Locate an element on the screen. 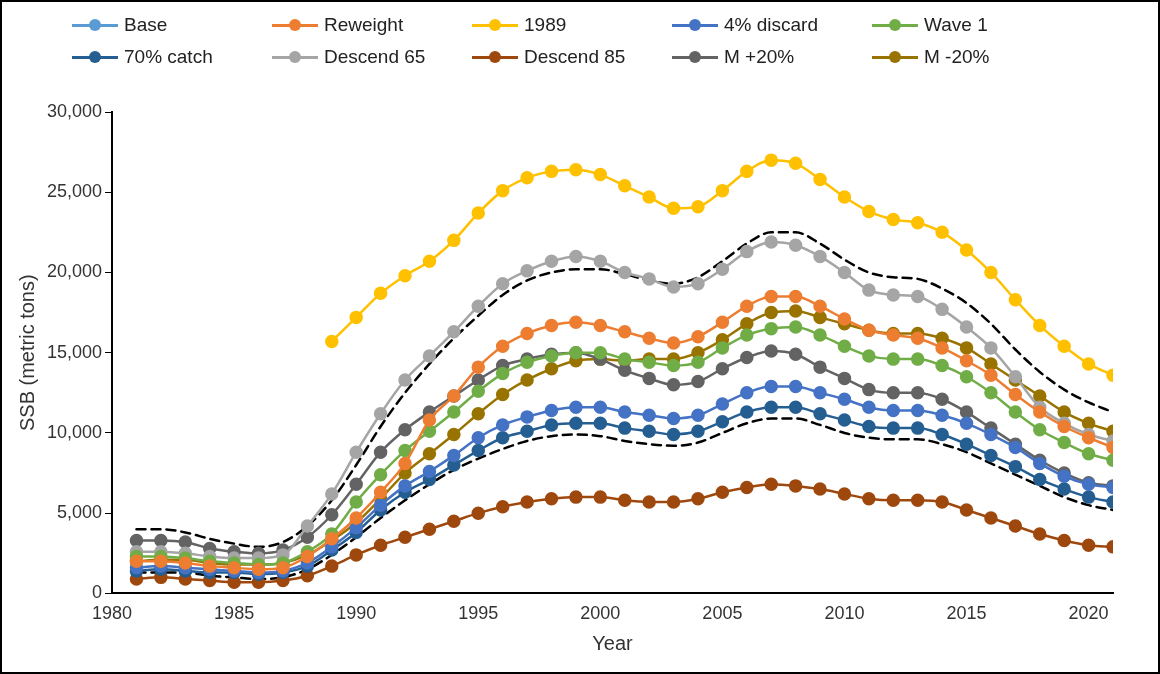  x-tick-label: 1985 is located at coordinates (234, 613).